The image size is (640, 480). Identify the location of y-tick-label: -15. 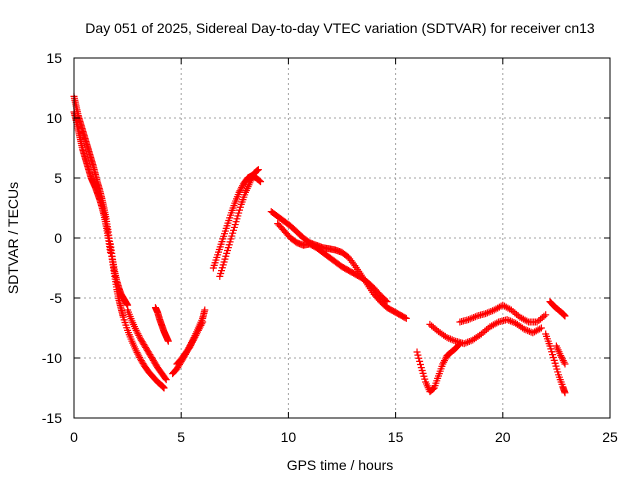
(52, 418).